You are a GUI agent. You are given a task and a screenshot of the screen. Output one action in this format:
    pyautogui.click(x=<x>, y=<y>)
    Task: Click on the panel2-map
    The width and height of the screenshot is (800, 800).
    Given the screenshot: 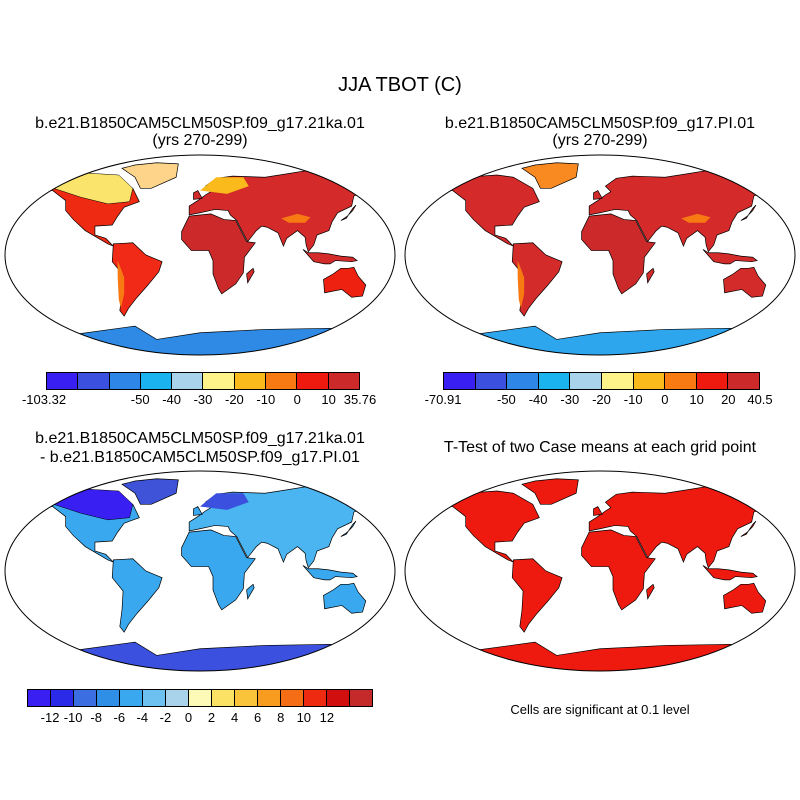 What is the action you would take?
    pyautogui.click(x=600, y=255)
    